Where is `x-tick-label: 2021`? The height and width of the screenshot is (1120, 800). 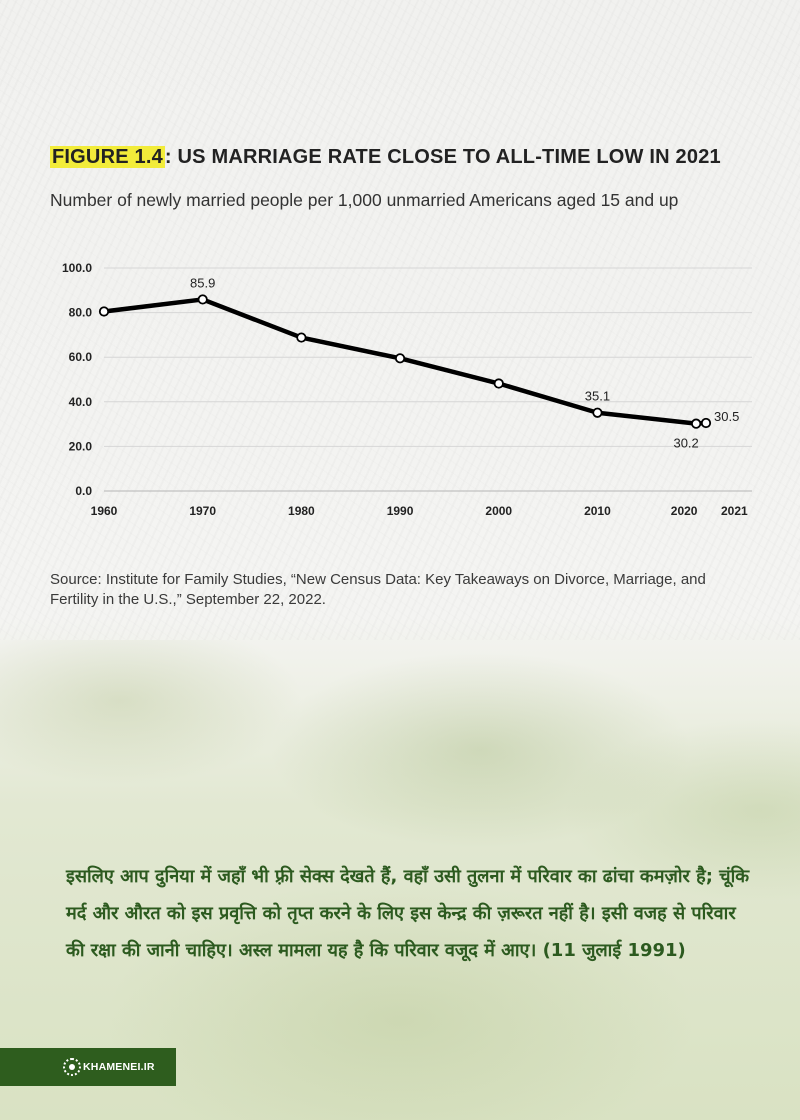 x-tick-label: 2021 is located at coordinates (734, 511).